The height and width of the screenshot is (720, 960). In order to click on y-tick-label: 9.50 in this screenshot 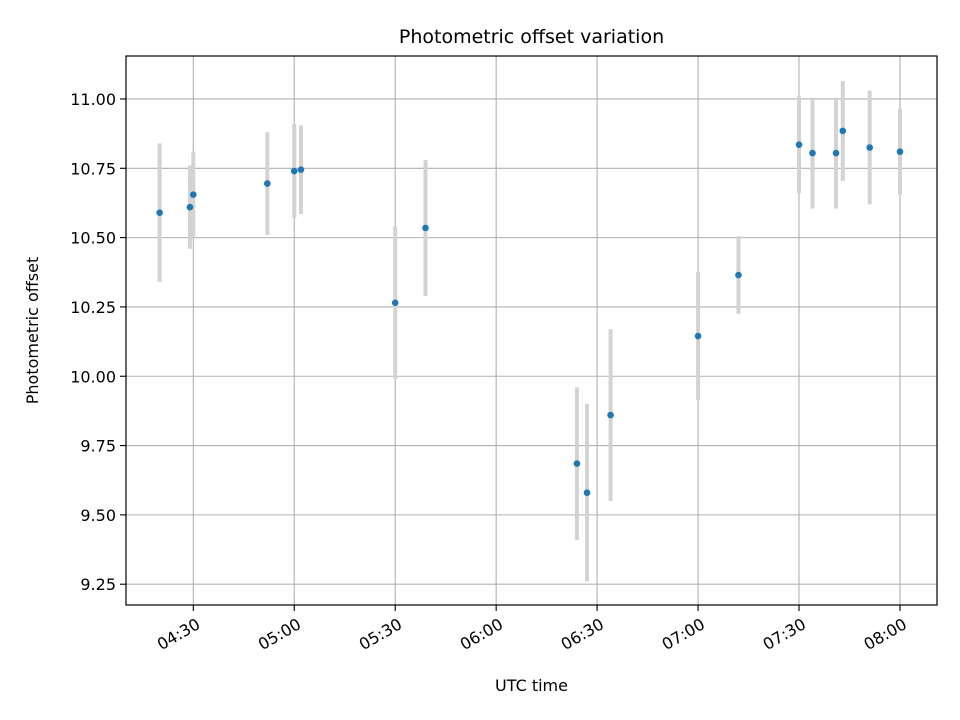, I will do `click(98, 515)`.